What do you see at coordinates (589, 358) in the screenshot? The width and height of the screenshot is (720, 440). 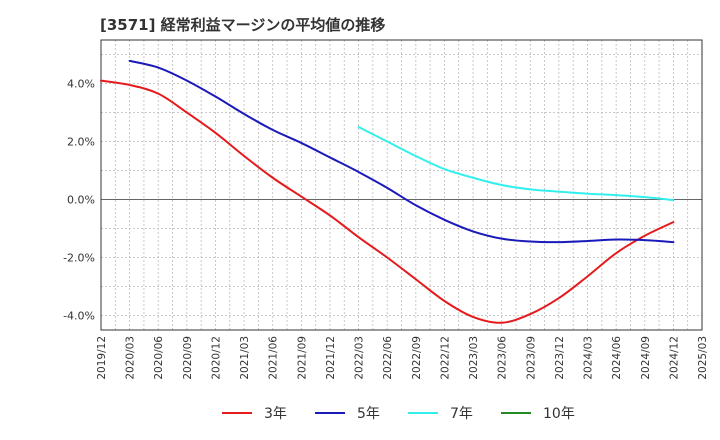 I see `x-tick-label: 2024/03` at bounding box center [589, 358].